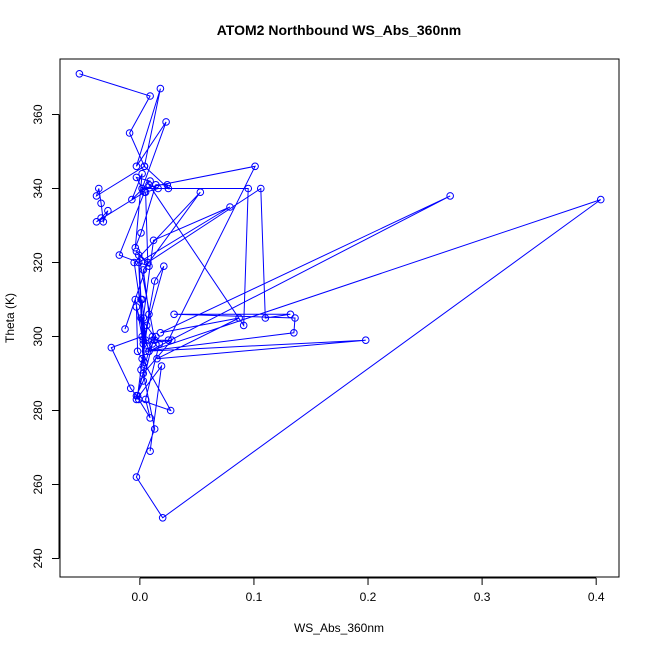 Image resolution: width=650 pixels, height=650 pixels. I want to click on x-tick-label: 0.1, so click(254, 597).